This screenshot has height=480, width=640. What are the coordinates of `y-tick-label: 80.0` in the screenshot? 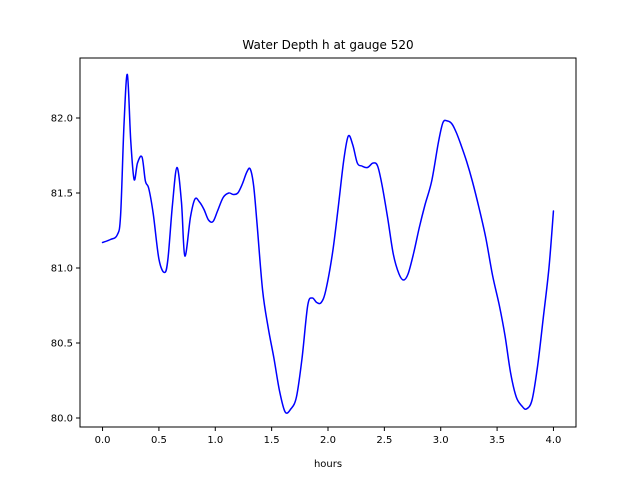 It's located at (62, 419).